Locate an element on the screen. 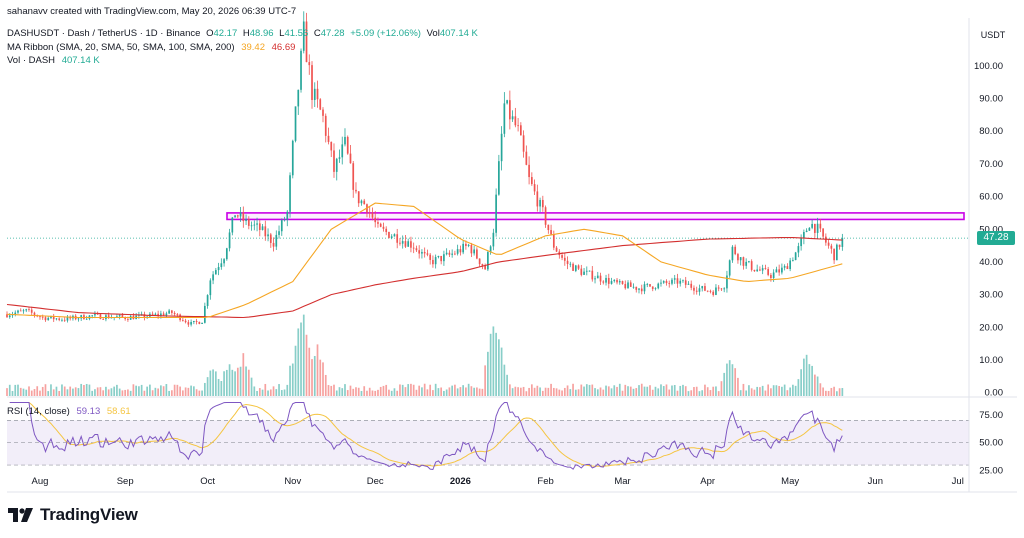 The width and height of the screenshot is (1024, 538). rsi-tick-label: 75.00 is located at coordinates (991, 415).